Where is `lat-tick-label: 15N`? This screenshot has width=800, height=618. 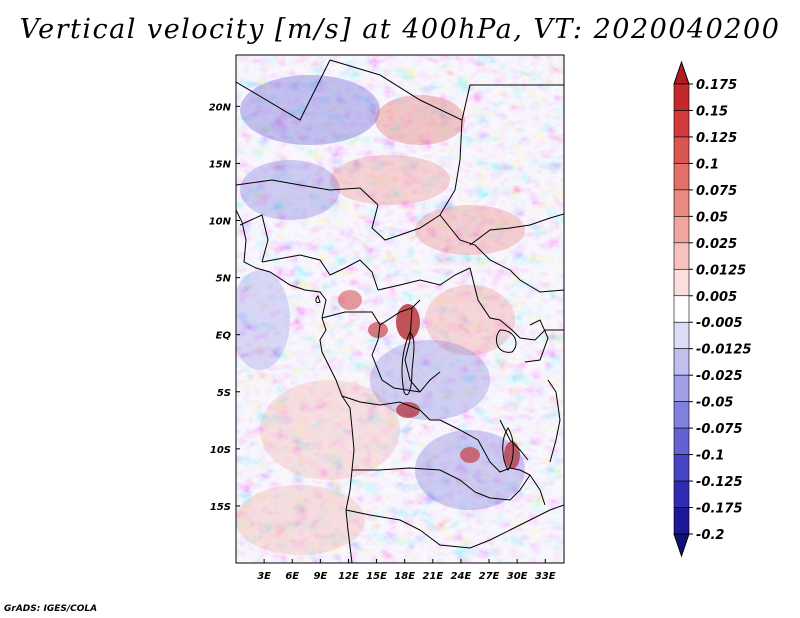
lat-tick-label: 15N is located at coordinates (220, 164).